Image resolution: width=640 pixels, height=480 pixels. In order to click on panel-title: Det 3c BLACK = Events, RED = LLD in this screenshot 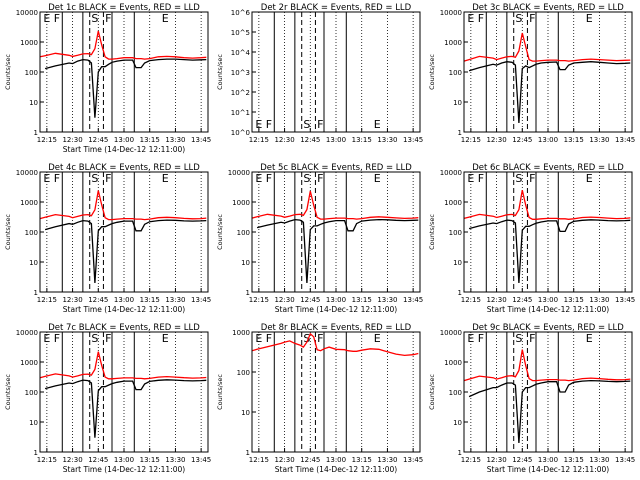, I will do `click(548, 8)`.